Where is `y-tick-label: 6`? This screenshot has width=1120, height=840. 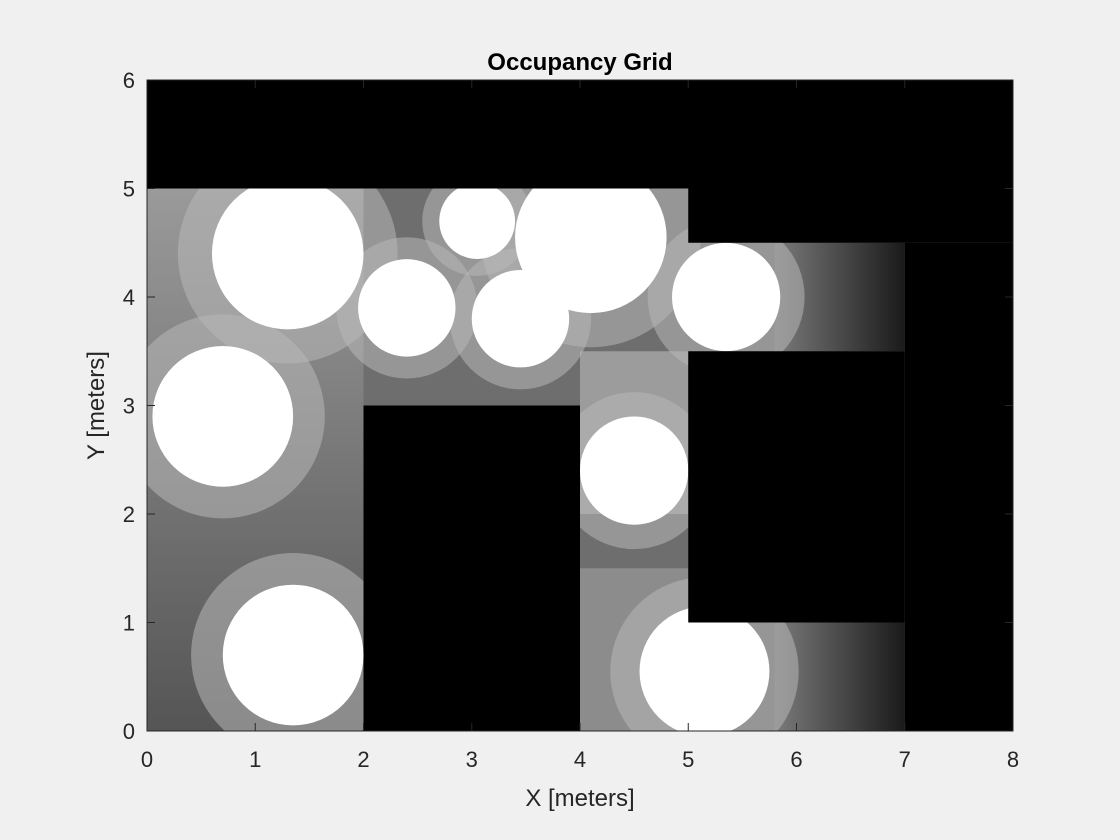
y-tick-label: 6 is located at coordinates (129, 80).